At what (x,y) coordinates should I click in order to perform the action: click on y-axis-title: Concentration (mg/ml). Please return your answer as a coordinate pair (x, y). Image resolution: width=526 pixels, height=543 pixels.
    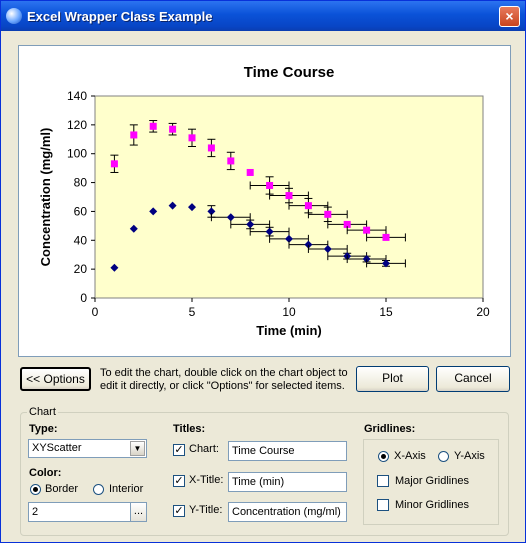
    Looking at the image, I should click on (45, 197).